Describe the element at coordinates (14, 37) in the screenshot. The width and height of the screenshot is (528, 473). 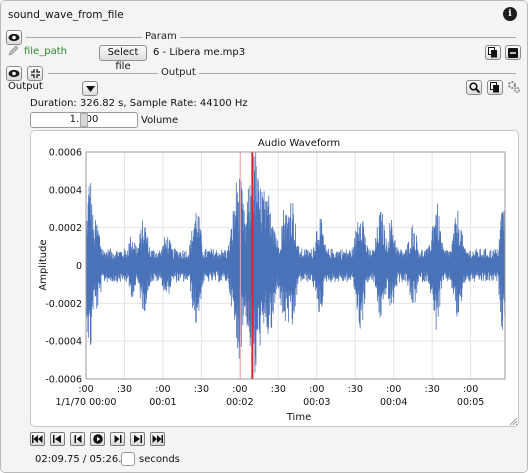
I see `param-visibility-eye-icon` at that location.